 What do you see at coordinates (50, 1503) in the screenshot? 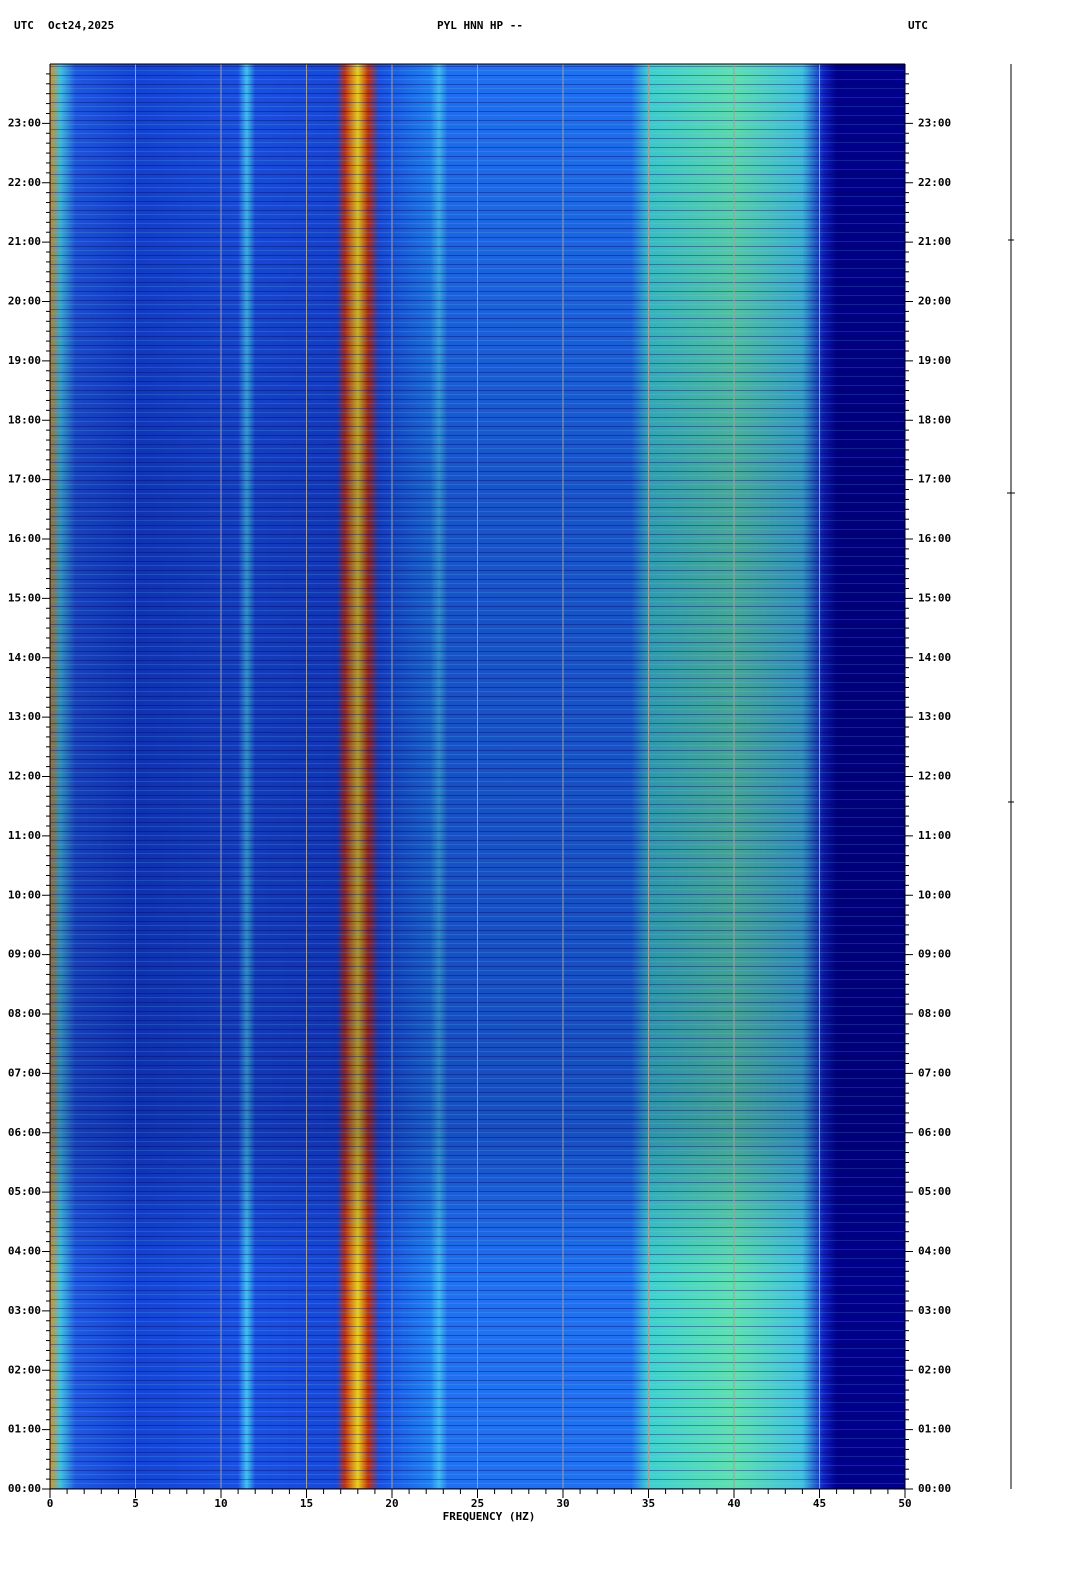
I see `x-tick-label: 0` at bounding box center [50, 1503].